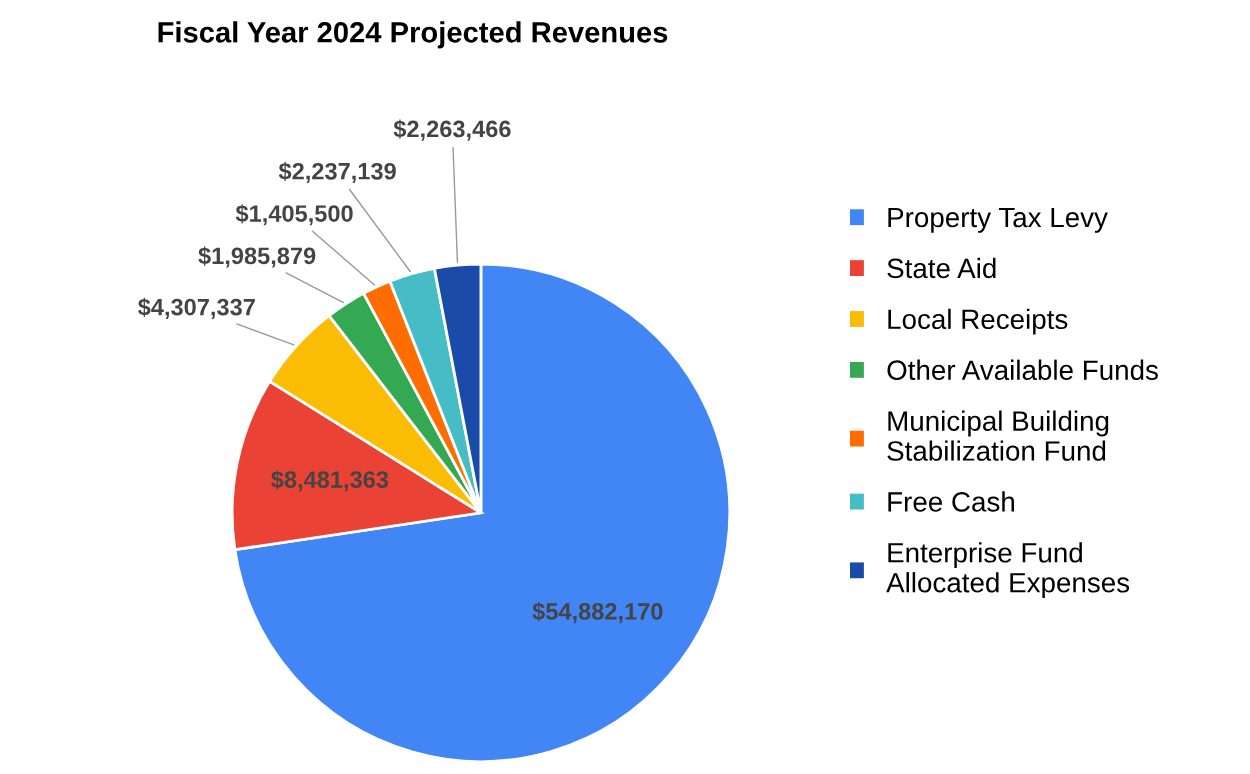 The image size is (1250, 774). What do you see at coordinates (951, 501) in the screenshot?
I see `legend-label: Free Cash` at bounding box center [951, 501].